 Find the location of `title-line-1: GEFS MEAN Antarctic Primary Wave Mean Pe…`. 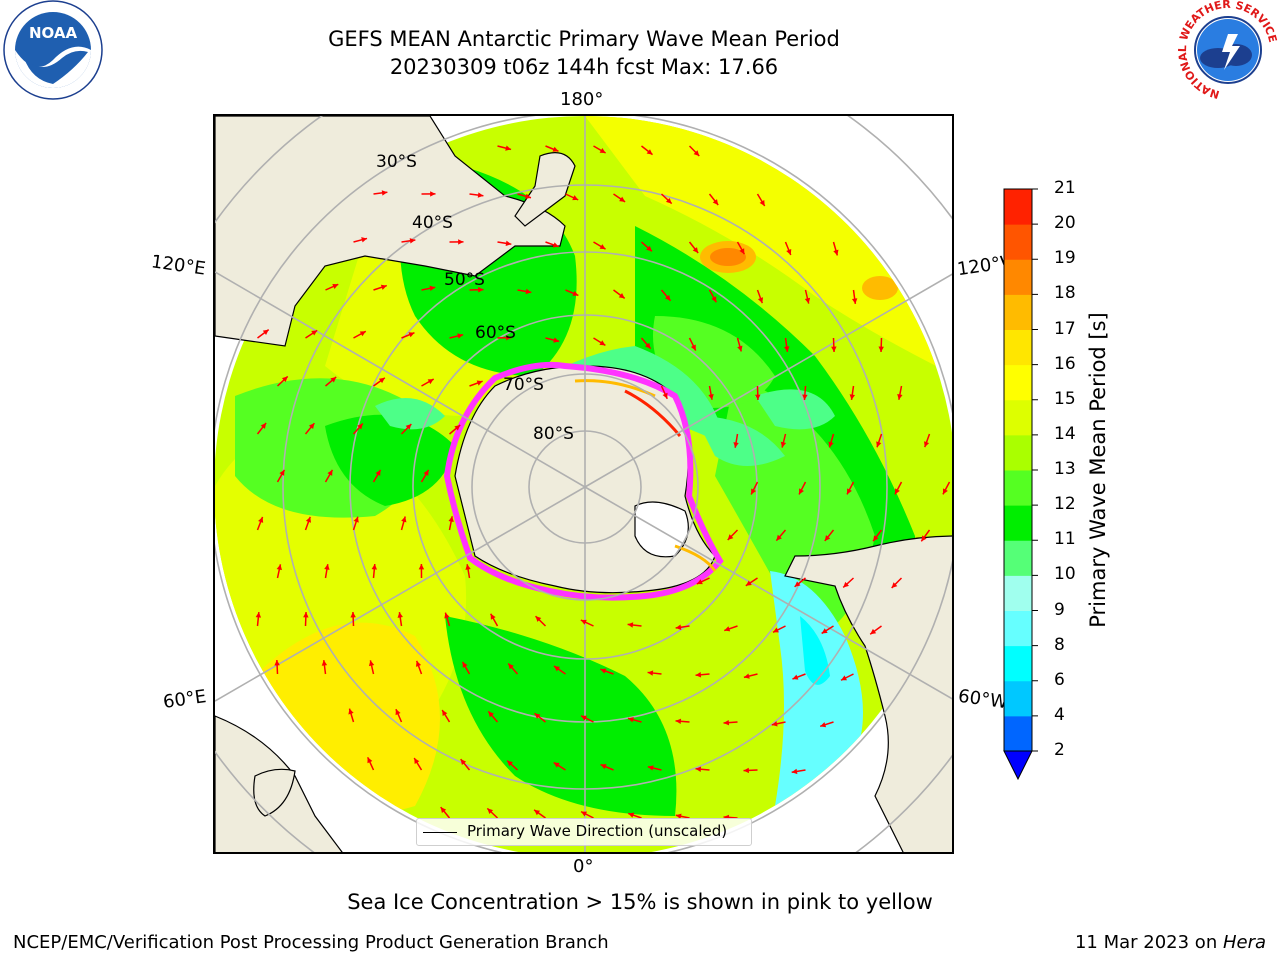

title-line-1: GEFS MEAN Antarctic Primary Wave Mean Pe… is located at coordinates (584, 39).